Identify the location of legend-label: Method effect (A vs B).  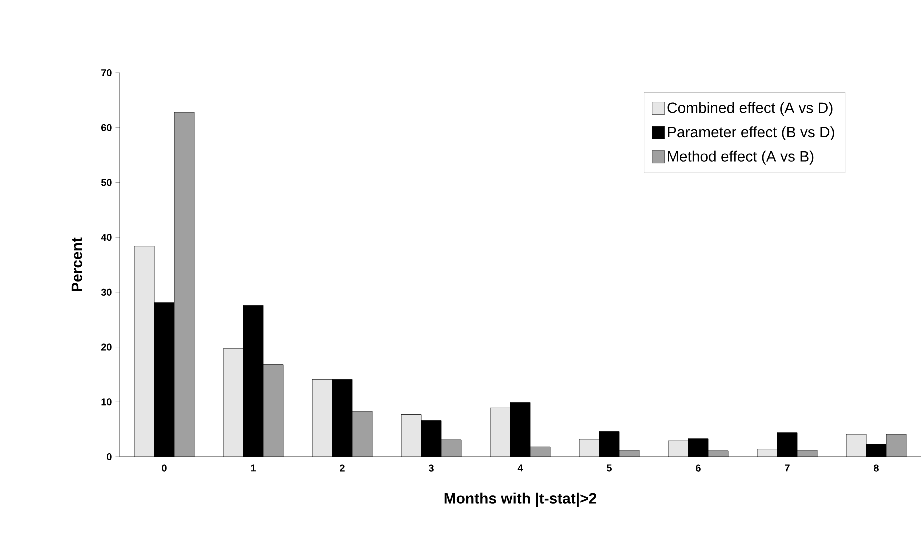
(741, 157).